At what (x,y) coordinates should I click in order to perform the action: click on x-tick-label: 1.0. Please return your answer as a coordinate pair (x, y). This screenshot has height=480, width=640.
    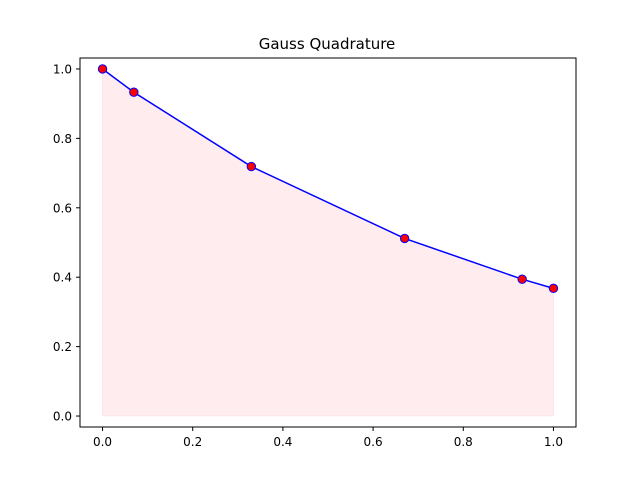
    Looking at the image, I should click on (553, 442).